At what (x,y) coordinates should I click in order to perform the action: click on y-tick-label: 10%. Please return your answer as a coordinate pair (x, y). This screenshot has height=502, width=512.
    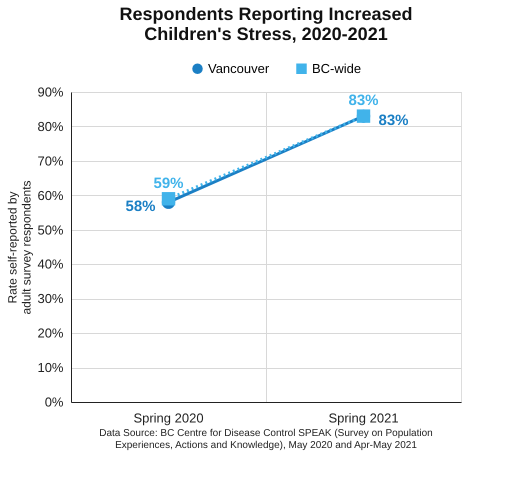
    Looking at the image, I should click on (50, 368).